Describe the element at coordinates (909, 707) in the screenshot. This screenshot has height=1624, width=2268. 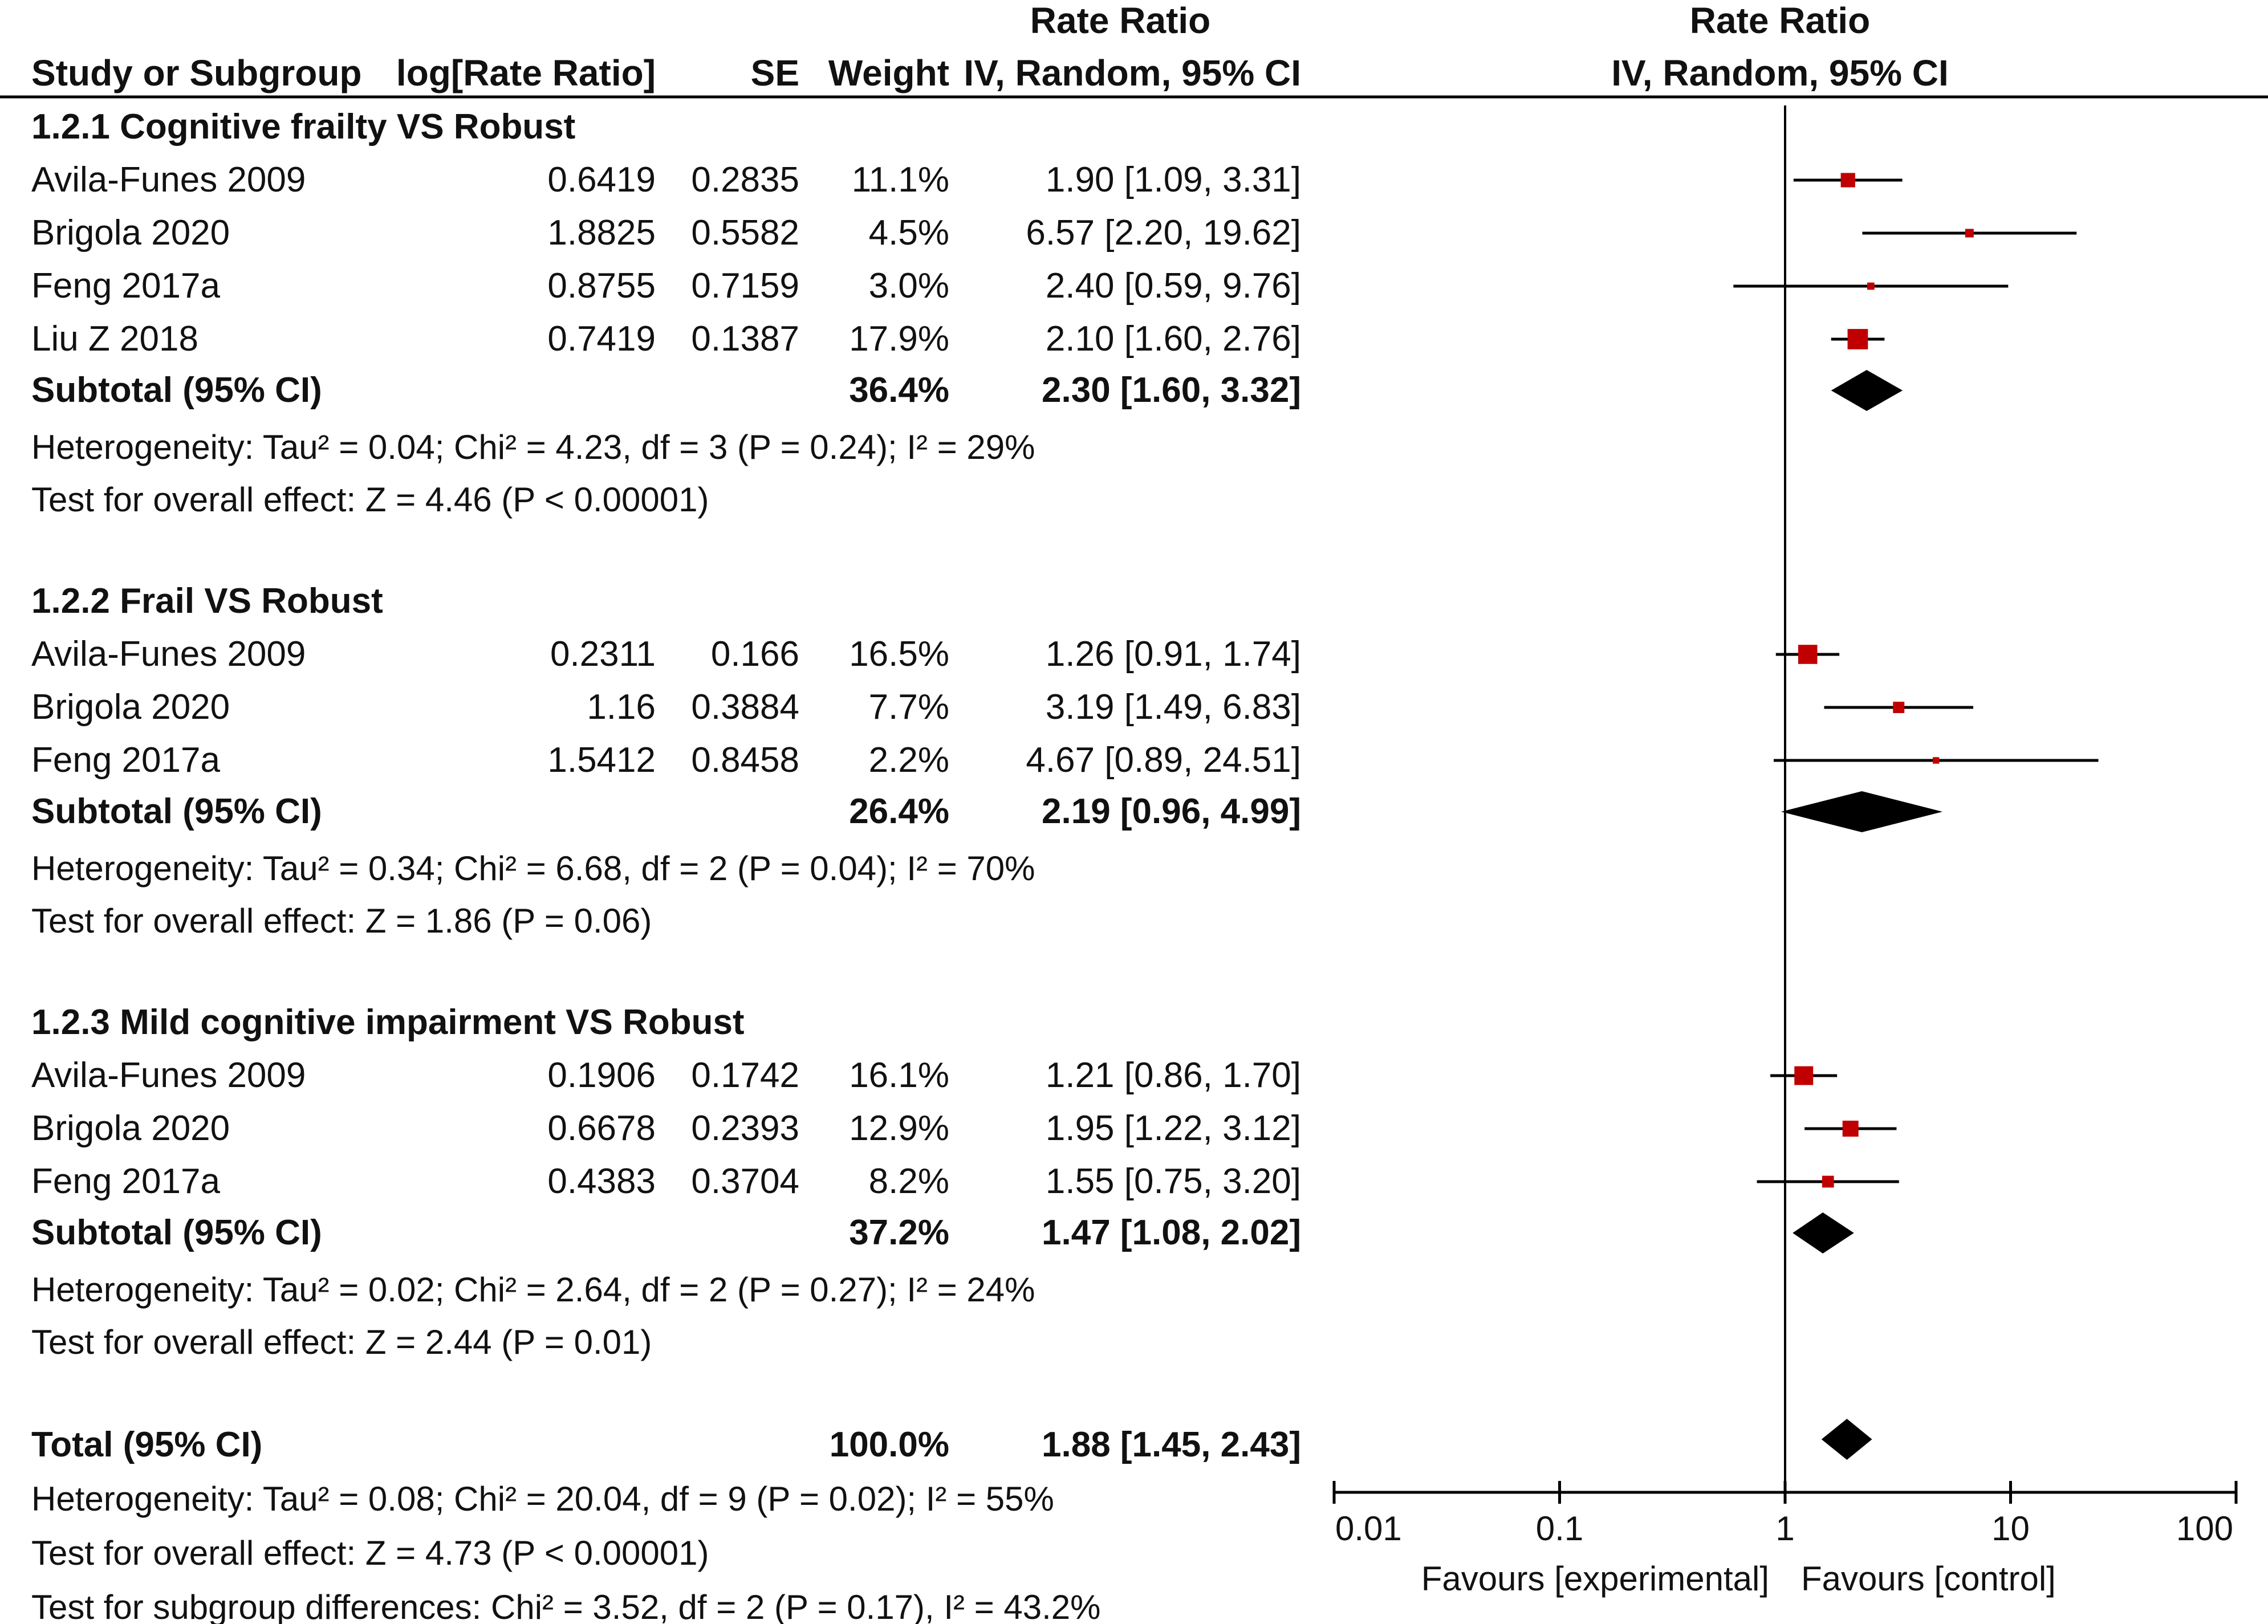
I see `study-weight: 7.7%` at that location.